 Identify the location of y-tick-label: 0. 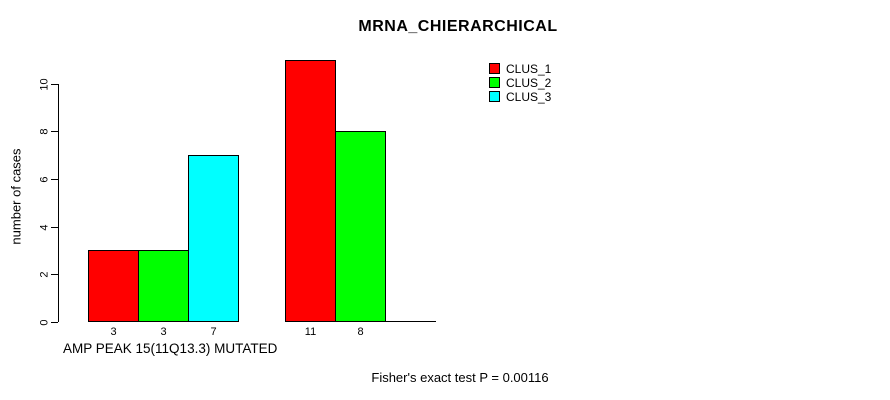
(44, 322).